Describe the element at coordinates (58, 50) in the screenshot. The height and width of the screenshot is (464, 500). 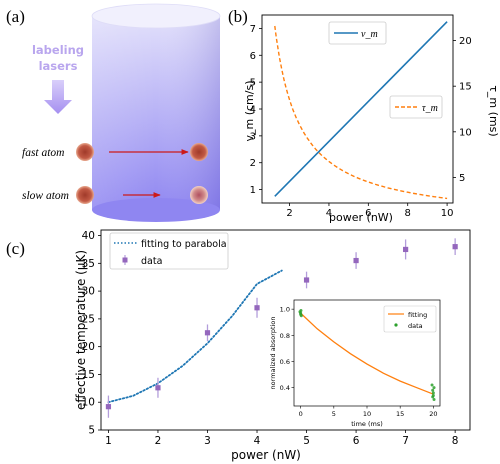
I see `lasers-label-line1: labeling` at that location.